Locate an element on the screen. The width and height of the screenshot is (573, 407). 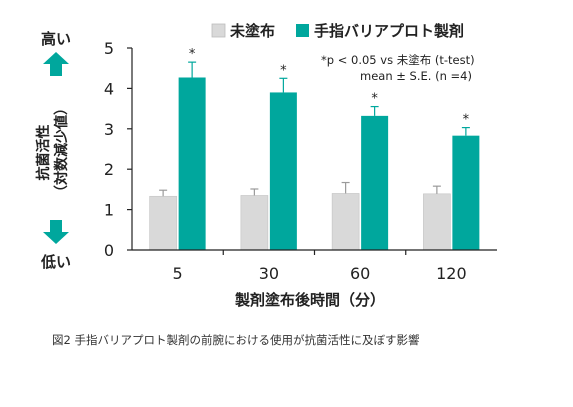
y-axis-title-line1: 抗菌活性 is located at coordinates (43, 152).